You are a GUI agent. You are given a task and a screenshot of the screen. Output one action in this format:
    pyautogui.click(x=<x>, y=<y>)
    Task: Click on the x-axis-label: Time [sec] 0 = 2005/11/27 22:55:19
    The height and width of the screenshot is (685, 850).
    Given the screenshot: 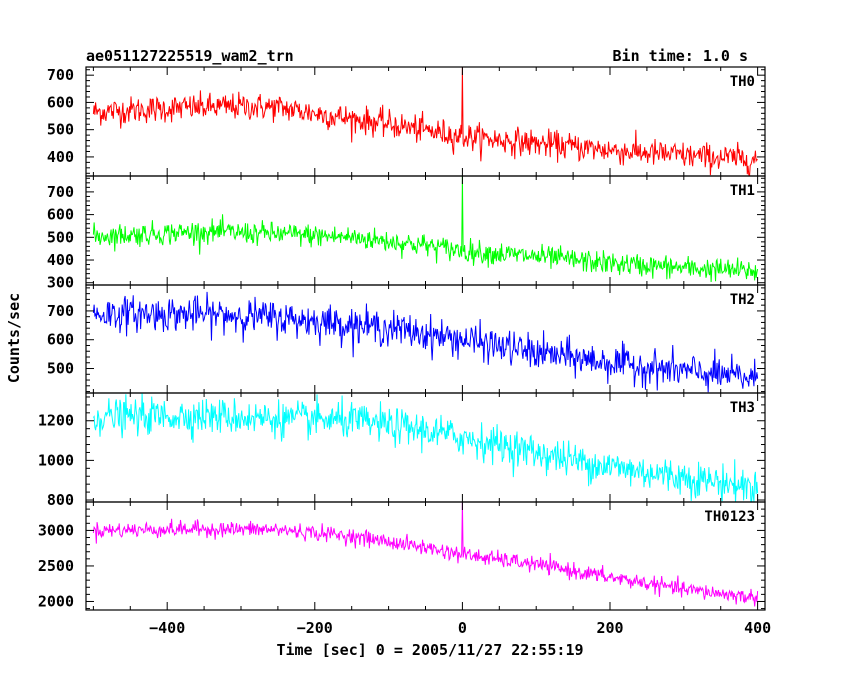 What is the action you would take?
    pyautogui.click(x=429, y=650)
    